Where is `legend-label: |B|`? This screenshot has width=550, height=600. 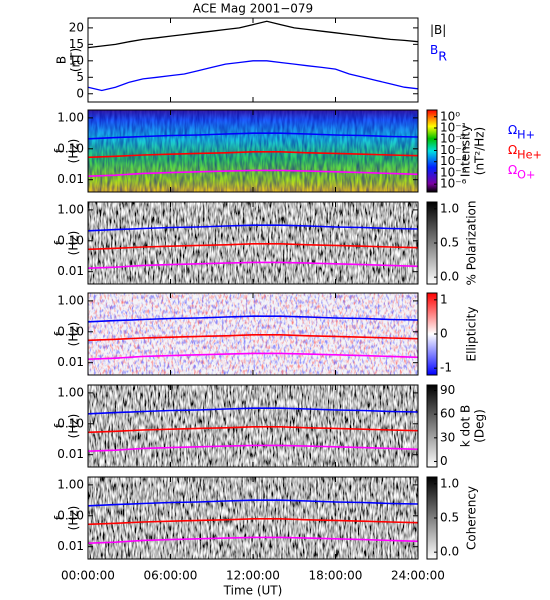 legend-label: |B| is located at coordinates (438, 30).